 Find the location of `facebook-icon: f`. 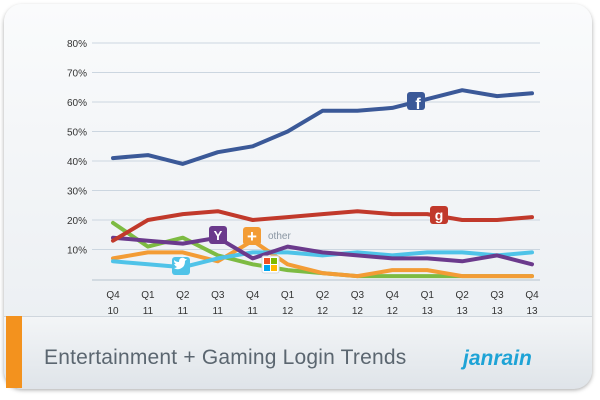

facebook-icon: f is located at coordinates (416, 102).